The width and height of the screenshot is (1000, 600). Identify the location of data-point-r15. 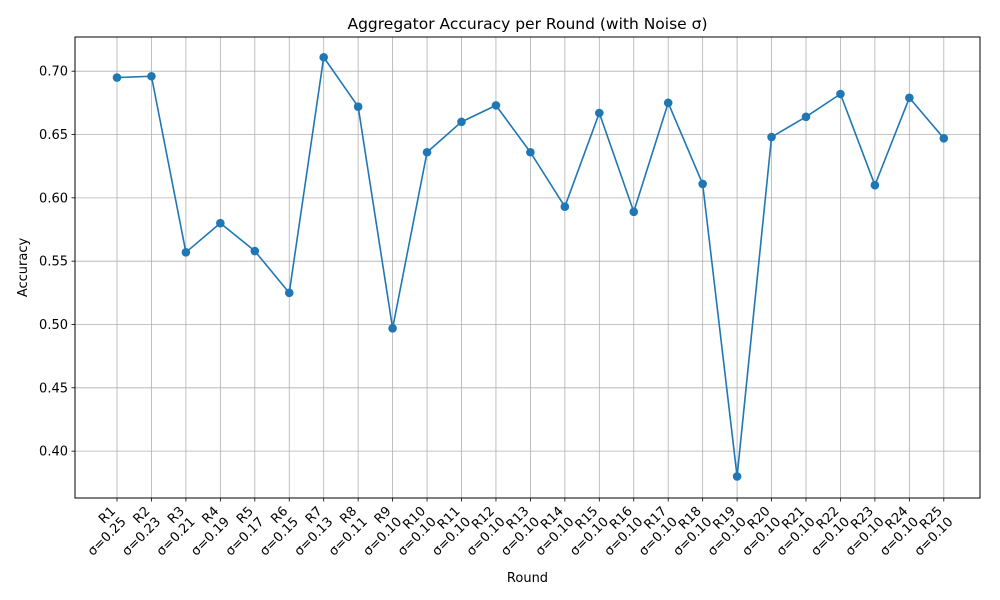
(599, 113).